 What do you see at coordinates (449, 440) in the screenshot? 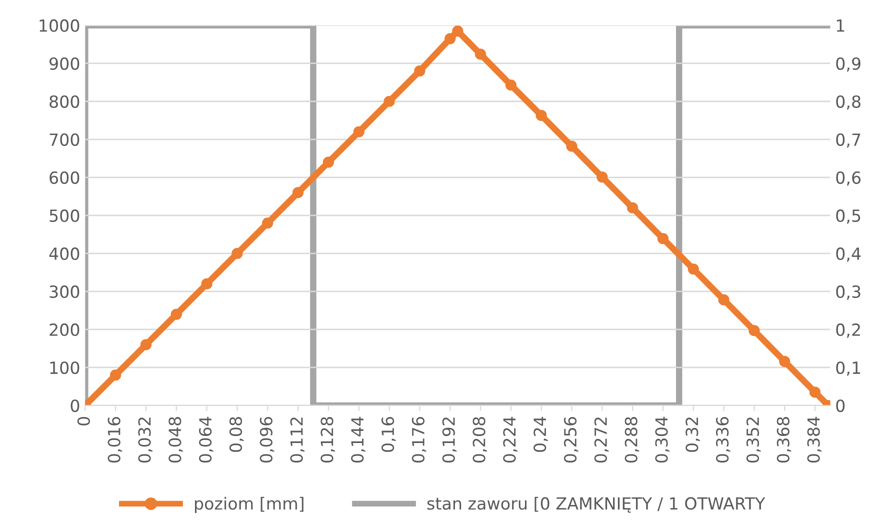
I see `x-tick-label: 0,192` at bounding box center [449, 440].